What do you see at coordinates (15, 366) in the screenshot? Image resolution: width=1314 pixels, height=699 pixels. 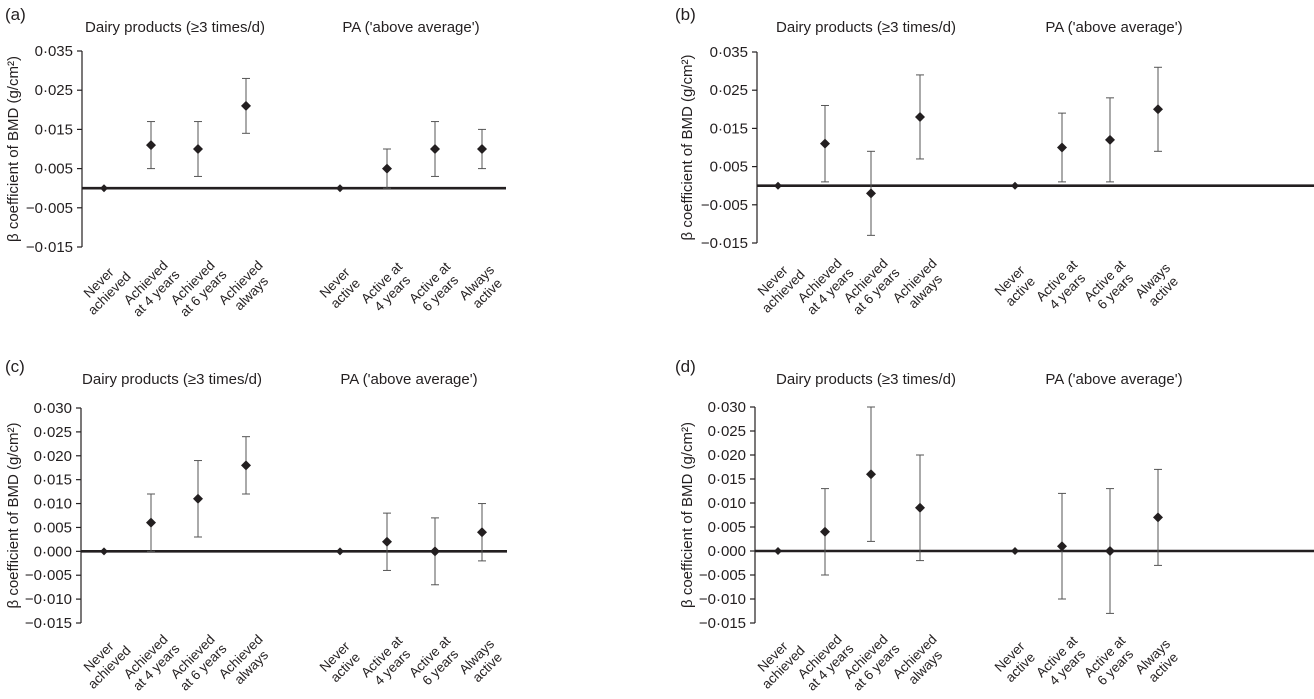 I see `panel-label: (c)` at bounding box center [15, 366].